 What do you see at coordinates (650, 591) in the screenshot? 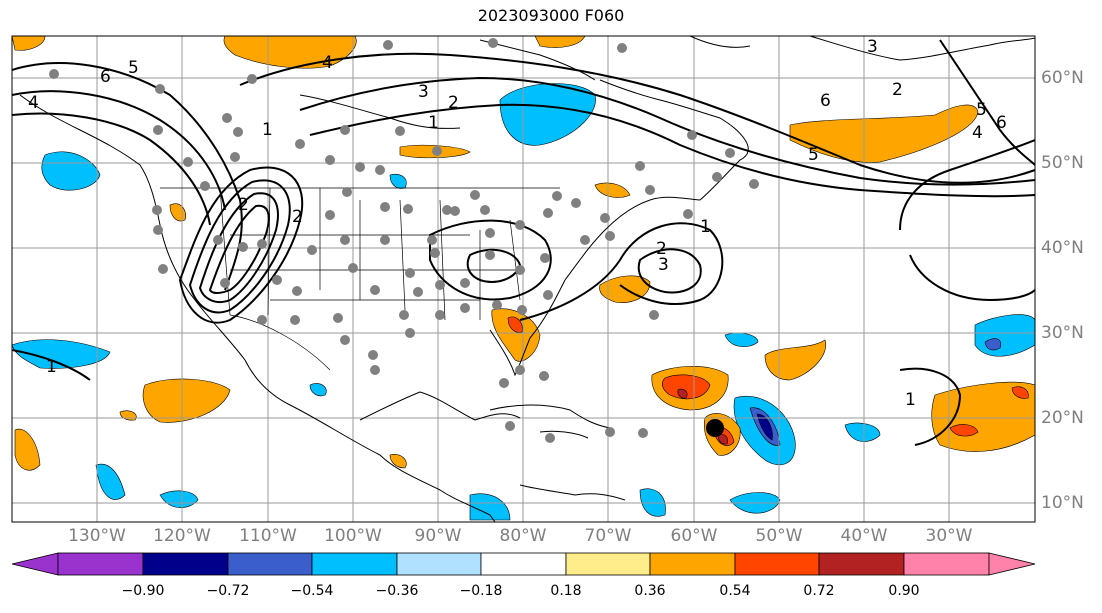
I see `colorbar-tick-label: 0.36` at bounding box center [650, 591].